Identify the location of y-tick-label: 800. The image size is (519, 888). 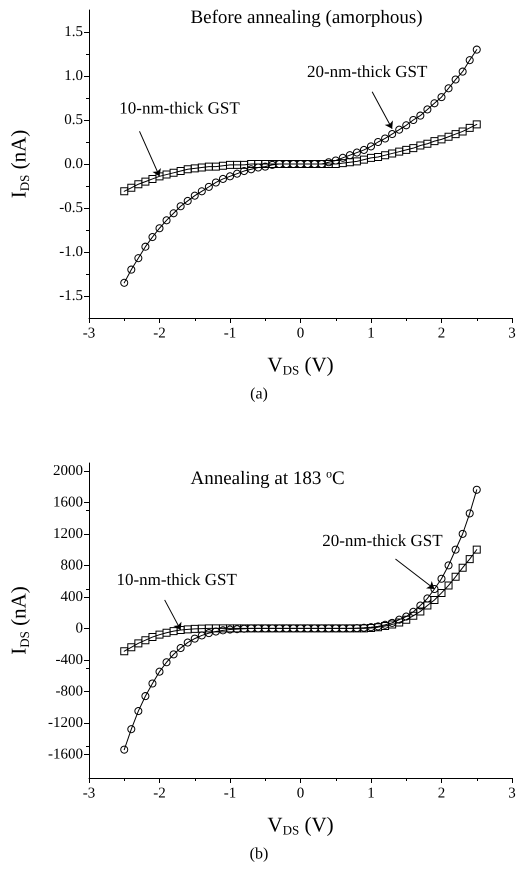
(71, 565).